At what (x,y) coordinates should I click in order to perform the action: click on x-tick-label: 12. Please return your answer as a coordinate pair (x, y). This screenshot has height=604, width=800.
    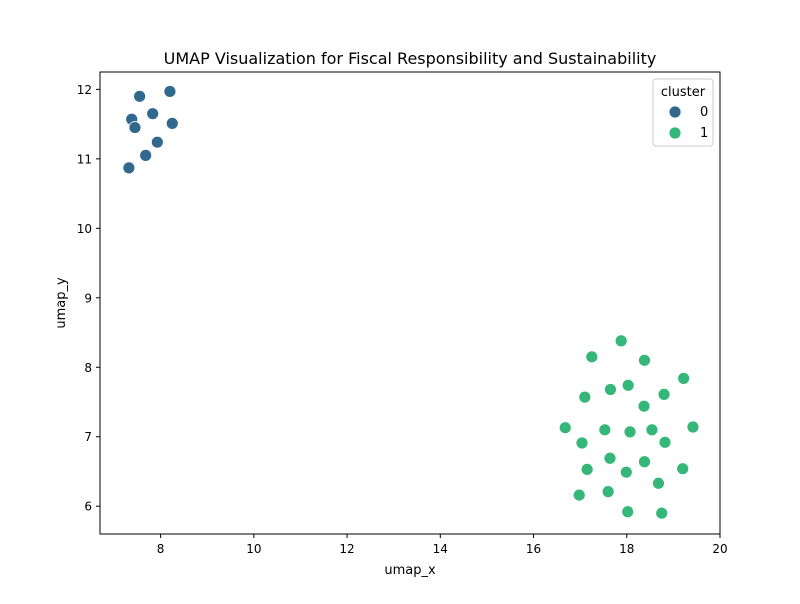
    Looking at the image, I should click on (346, 549).